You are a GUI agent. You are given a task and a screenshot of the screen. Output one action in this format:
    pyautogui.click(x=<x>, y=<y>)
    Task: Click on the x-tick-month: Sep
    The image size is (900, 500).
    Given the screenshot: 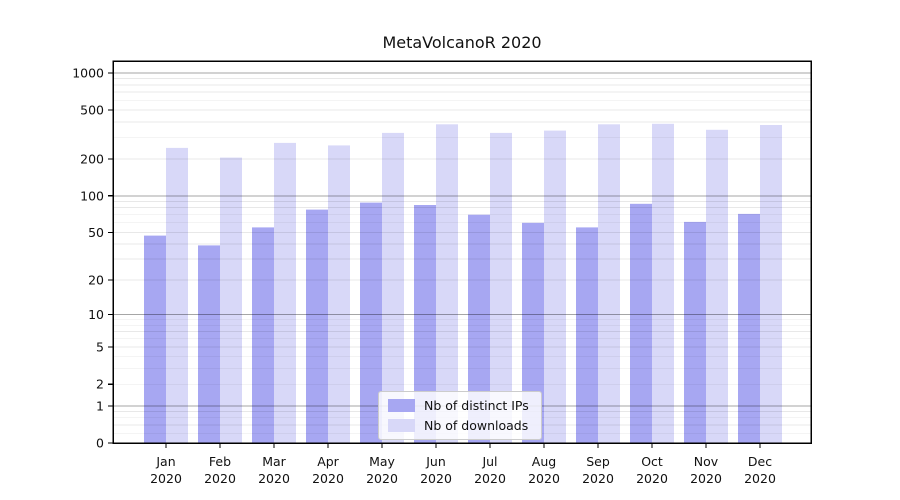 What is the action you would take?
    pyautogui.click(x=598, y=461)
    